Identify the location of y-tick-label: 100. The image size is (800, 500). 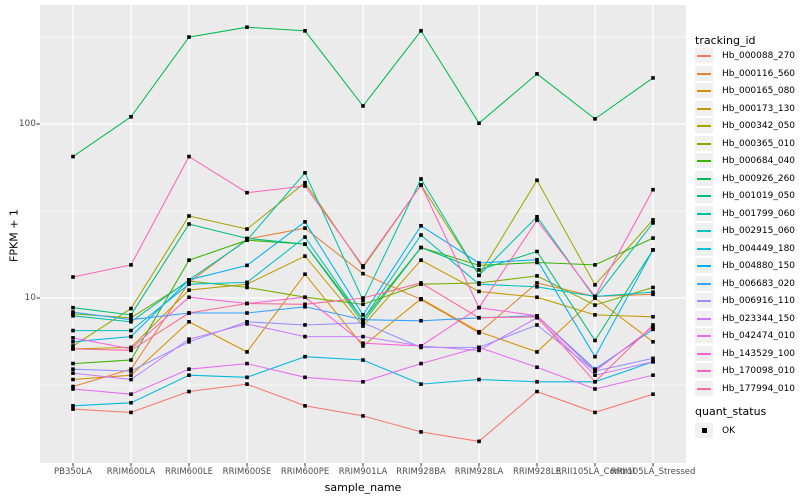
(27, 123).